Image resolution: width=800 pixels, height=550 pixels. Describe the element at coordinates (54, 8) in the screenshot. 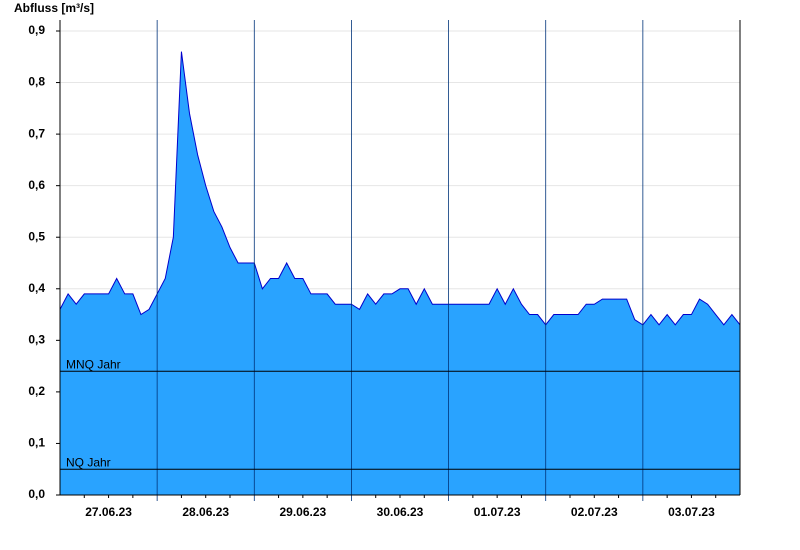

I see `chart-title: Abfluss [m³/s]` at that location.